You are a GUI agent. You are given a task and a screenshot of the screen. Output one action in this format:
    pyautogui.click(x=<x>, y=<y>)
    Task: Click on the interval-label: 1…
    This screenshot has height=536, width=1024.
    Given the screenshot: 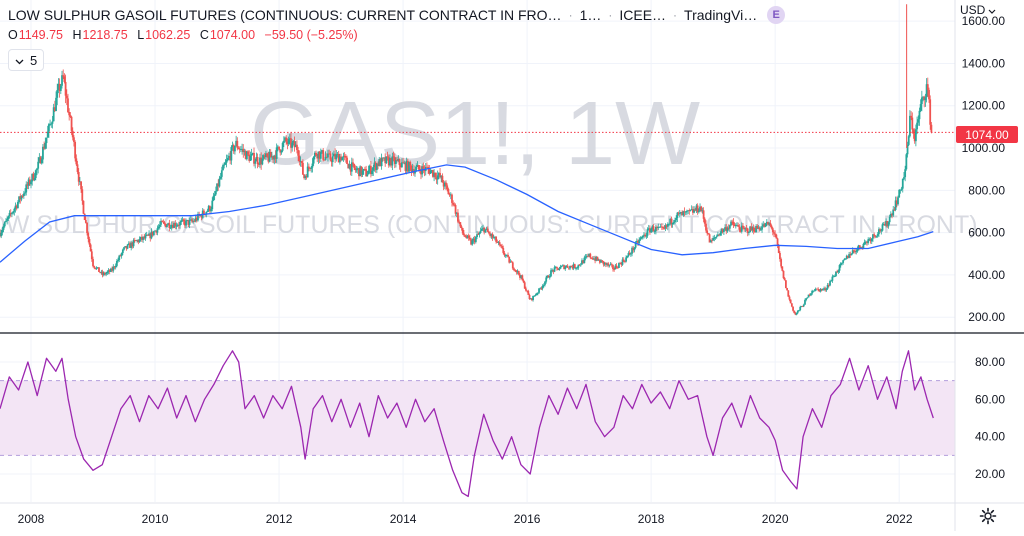 What is the action you would take?
    pyautogui.click(x=590, y=15)
    